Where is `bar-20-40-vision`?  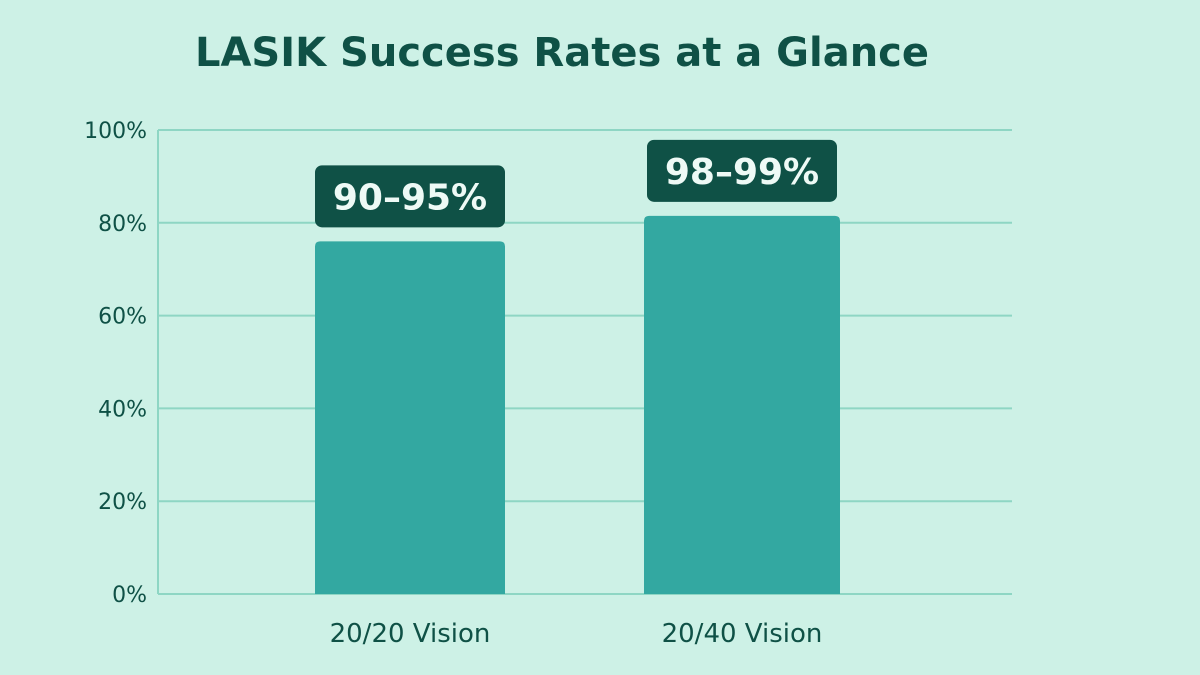
bar-20-40-vision is located at coordinates (742, 404).